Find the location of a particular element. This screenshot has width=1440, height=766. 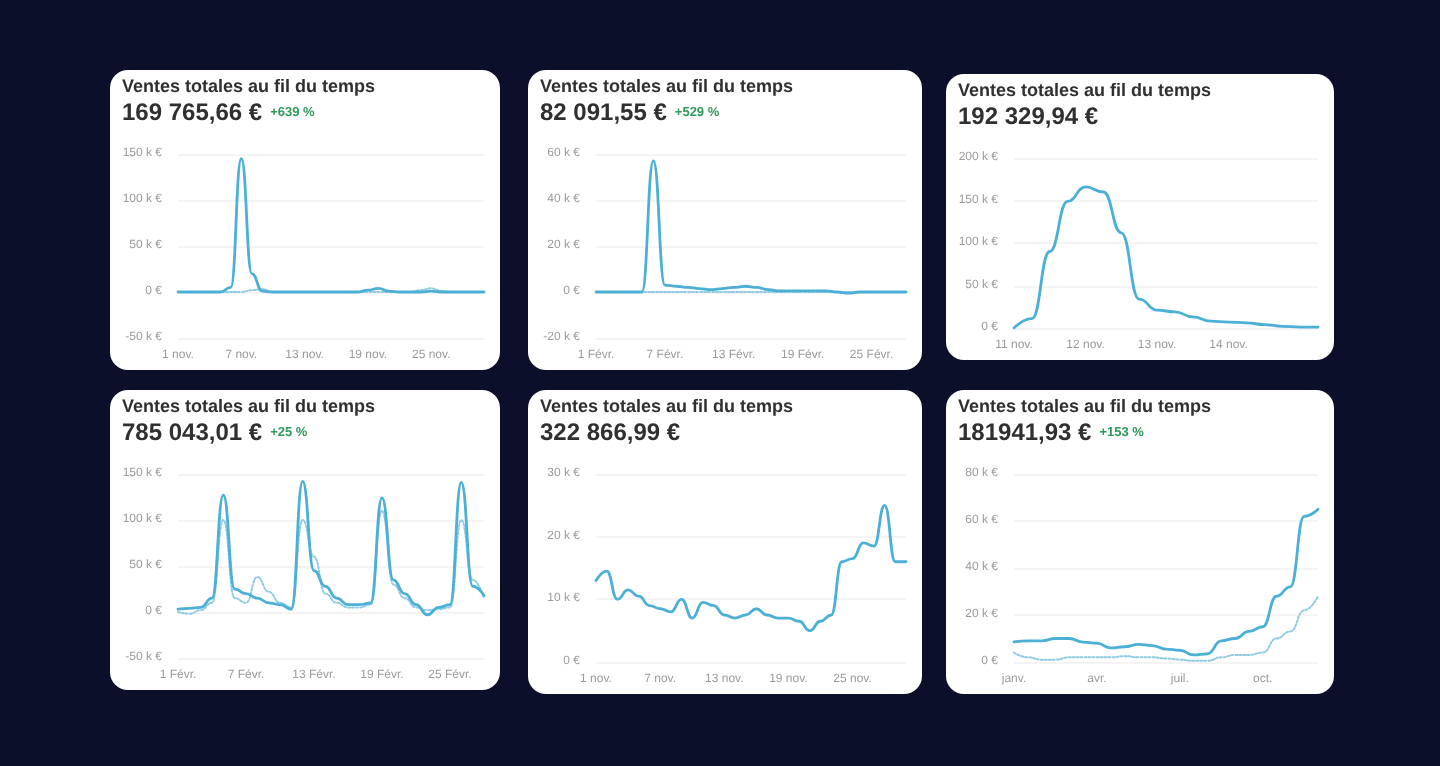

chart-subtitle: 785 043,01 € is located at coordinates (192, 432).